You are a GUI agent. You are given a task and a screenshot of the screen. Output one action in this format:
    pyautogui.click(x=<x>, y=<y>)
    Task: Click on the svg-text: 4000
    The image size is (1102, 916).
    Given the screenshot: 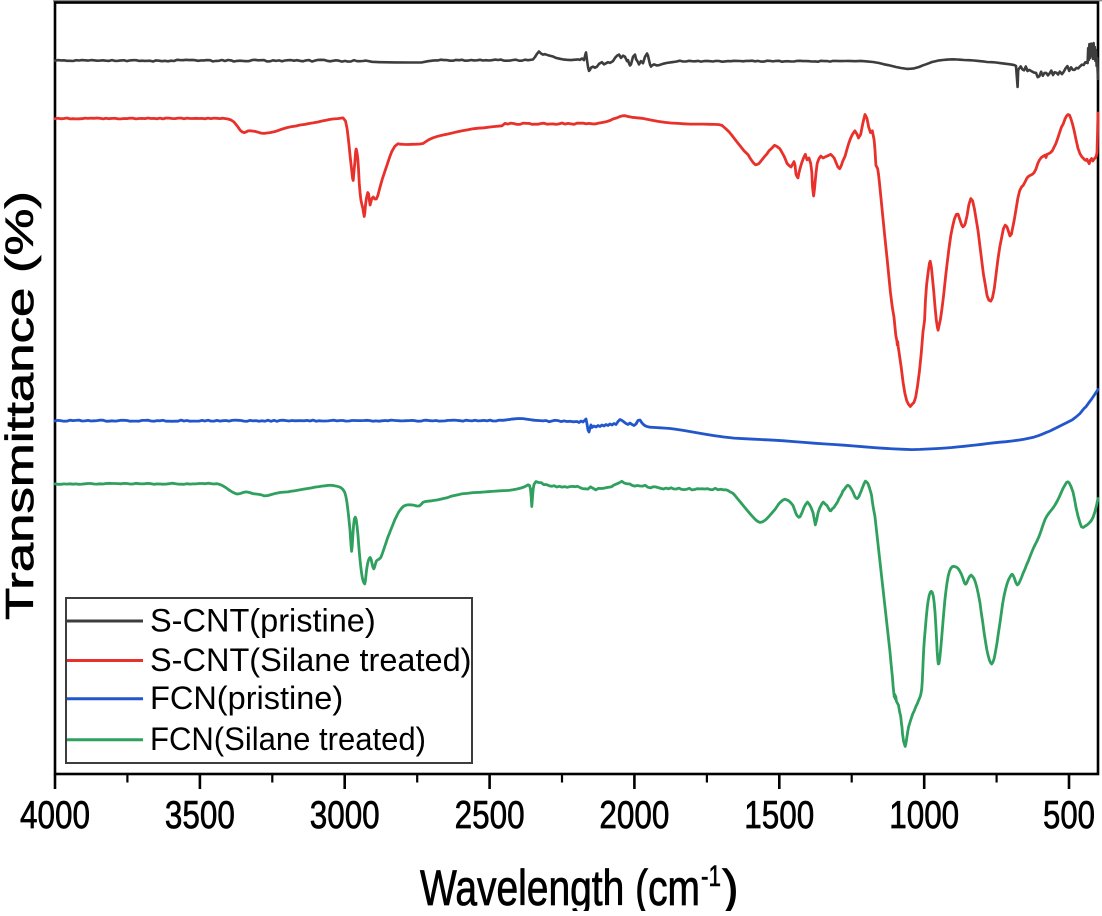 What is the action you would take?
    pyautogui.click(x=55, y=815)
    